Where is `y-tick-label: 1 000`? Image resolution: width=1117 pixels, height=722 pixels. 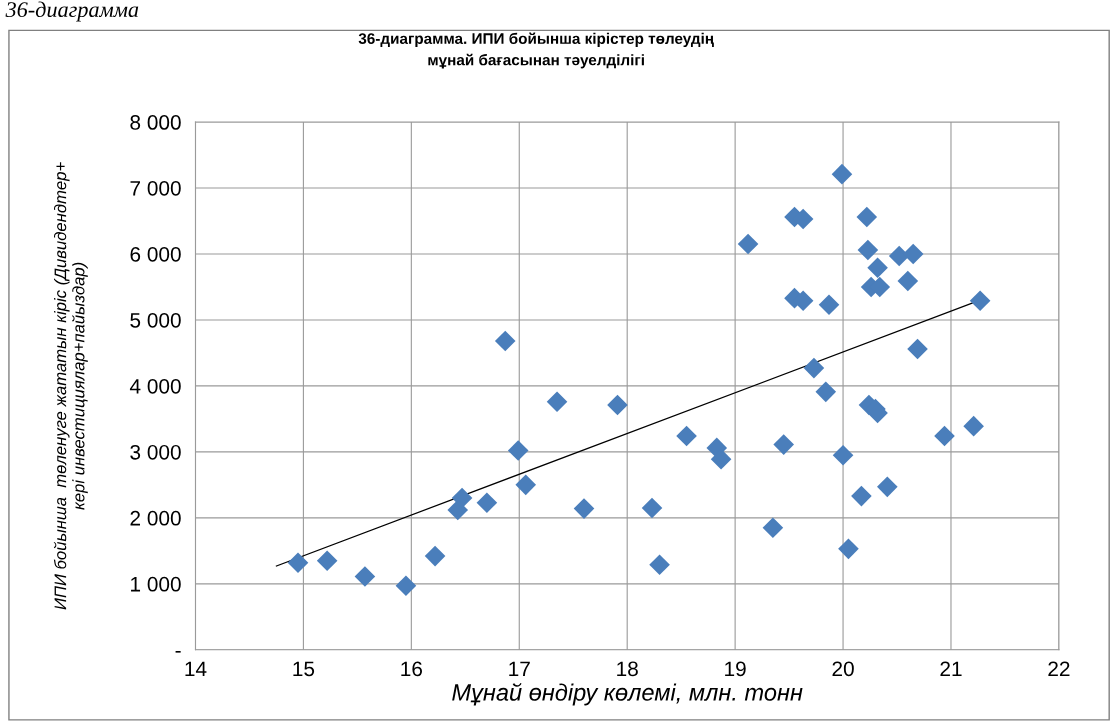
y-tick-label: 1 000 is located at coordinates (156, 584).